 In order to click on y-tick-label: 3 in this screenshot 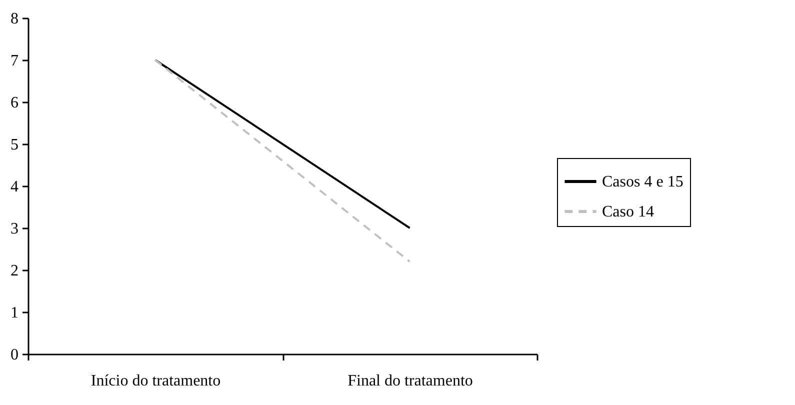, I will do `click(14, 229)`.